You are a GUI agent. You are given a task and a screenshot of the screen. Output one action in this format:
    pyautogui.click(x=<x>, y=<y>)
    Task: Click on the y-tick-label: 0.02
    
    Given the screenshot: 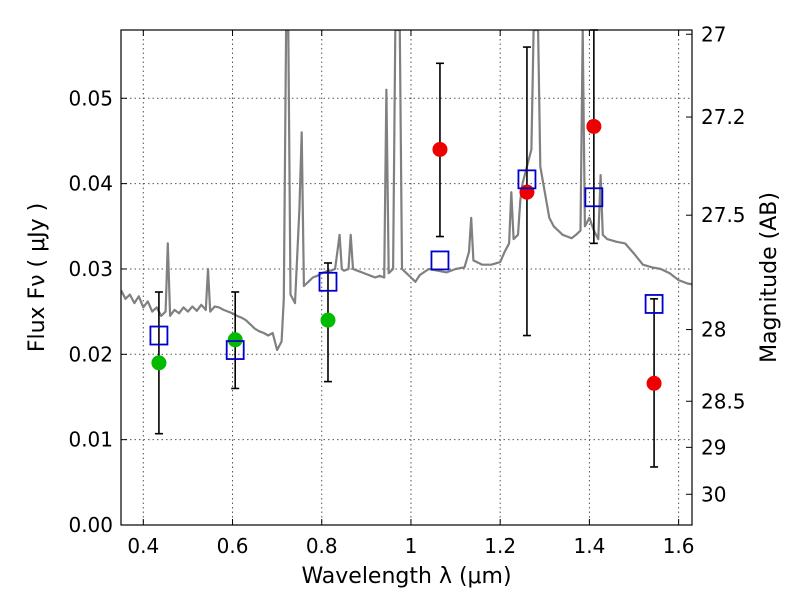 What is the action you would take?
    pyautogui.click(x=90, y=354)
    